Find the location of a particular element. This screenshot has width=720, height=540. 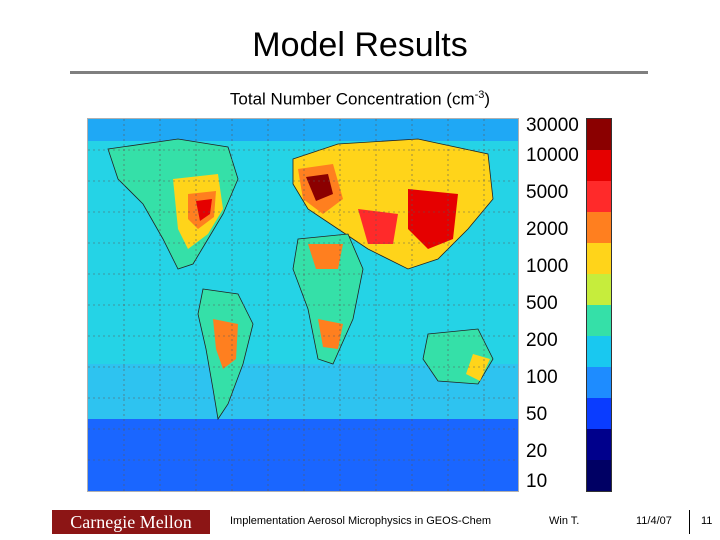

colorbar-tick-label: 1000 is located at coordinates (547, 266).